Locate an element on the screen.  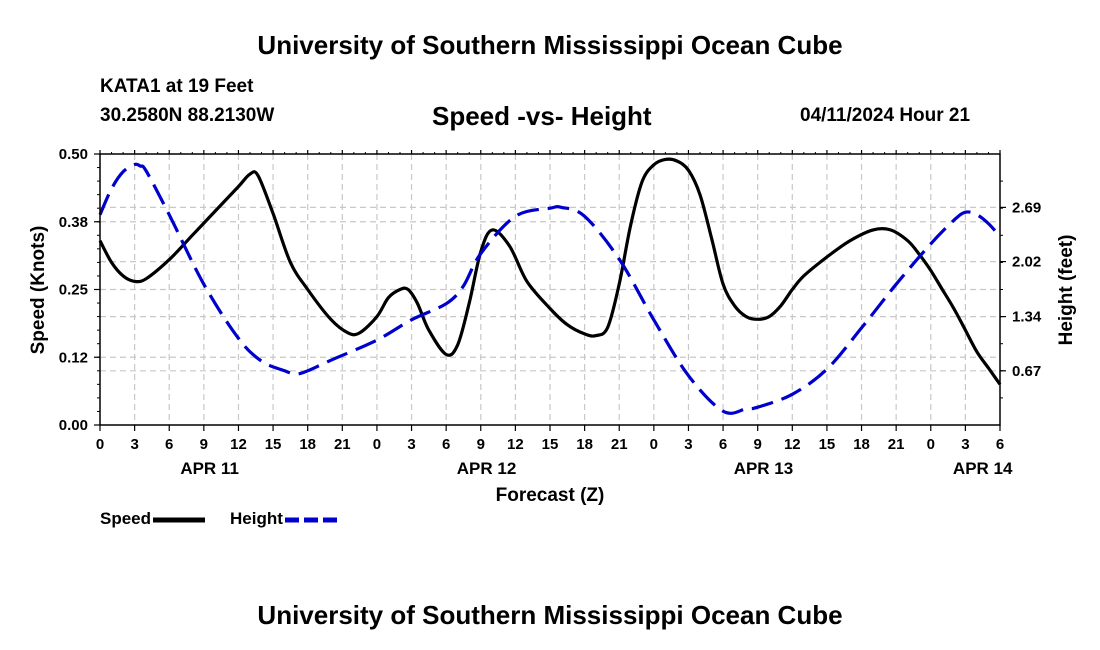
legend-height-swatch is located at coordinates (310, 520).